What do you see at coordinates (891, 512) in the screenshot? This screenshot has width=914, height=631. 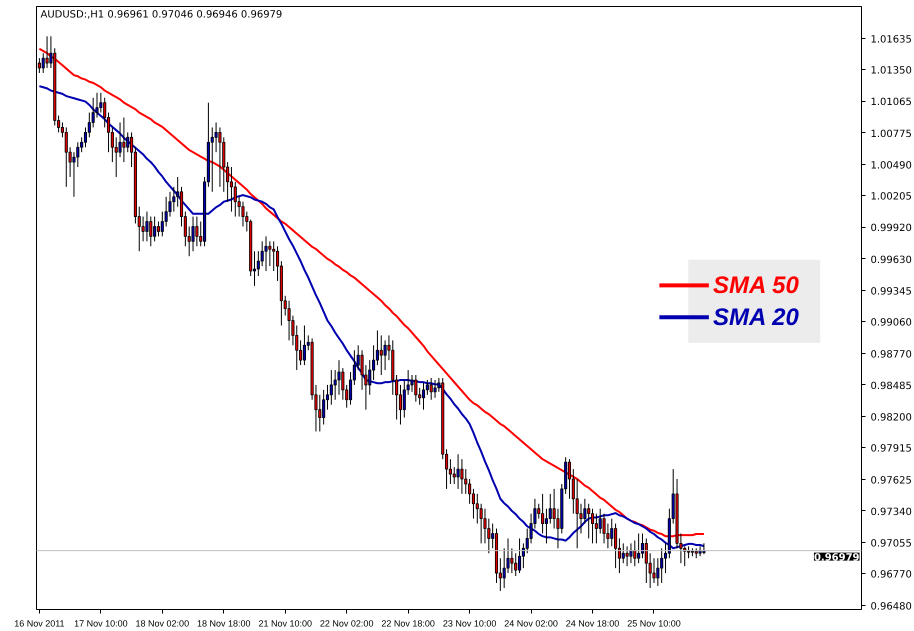 I see `y-tick-label: 0.97340` at bounding box center [891, 512].